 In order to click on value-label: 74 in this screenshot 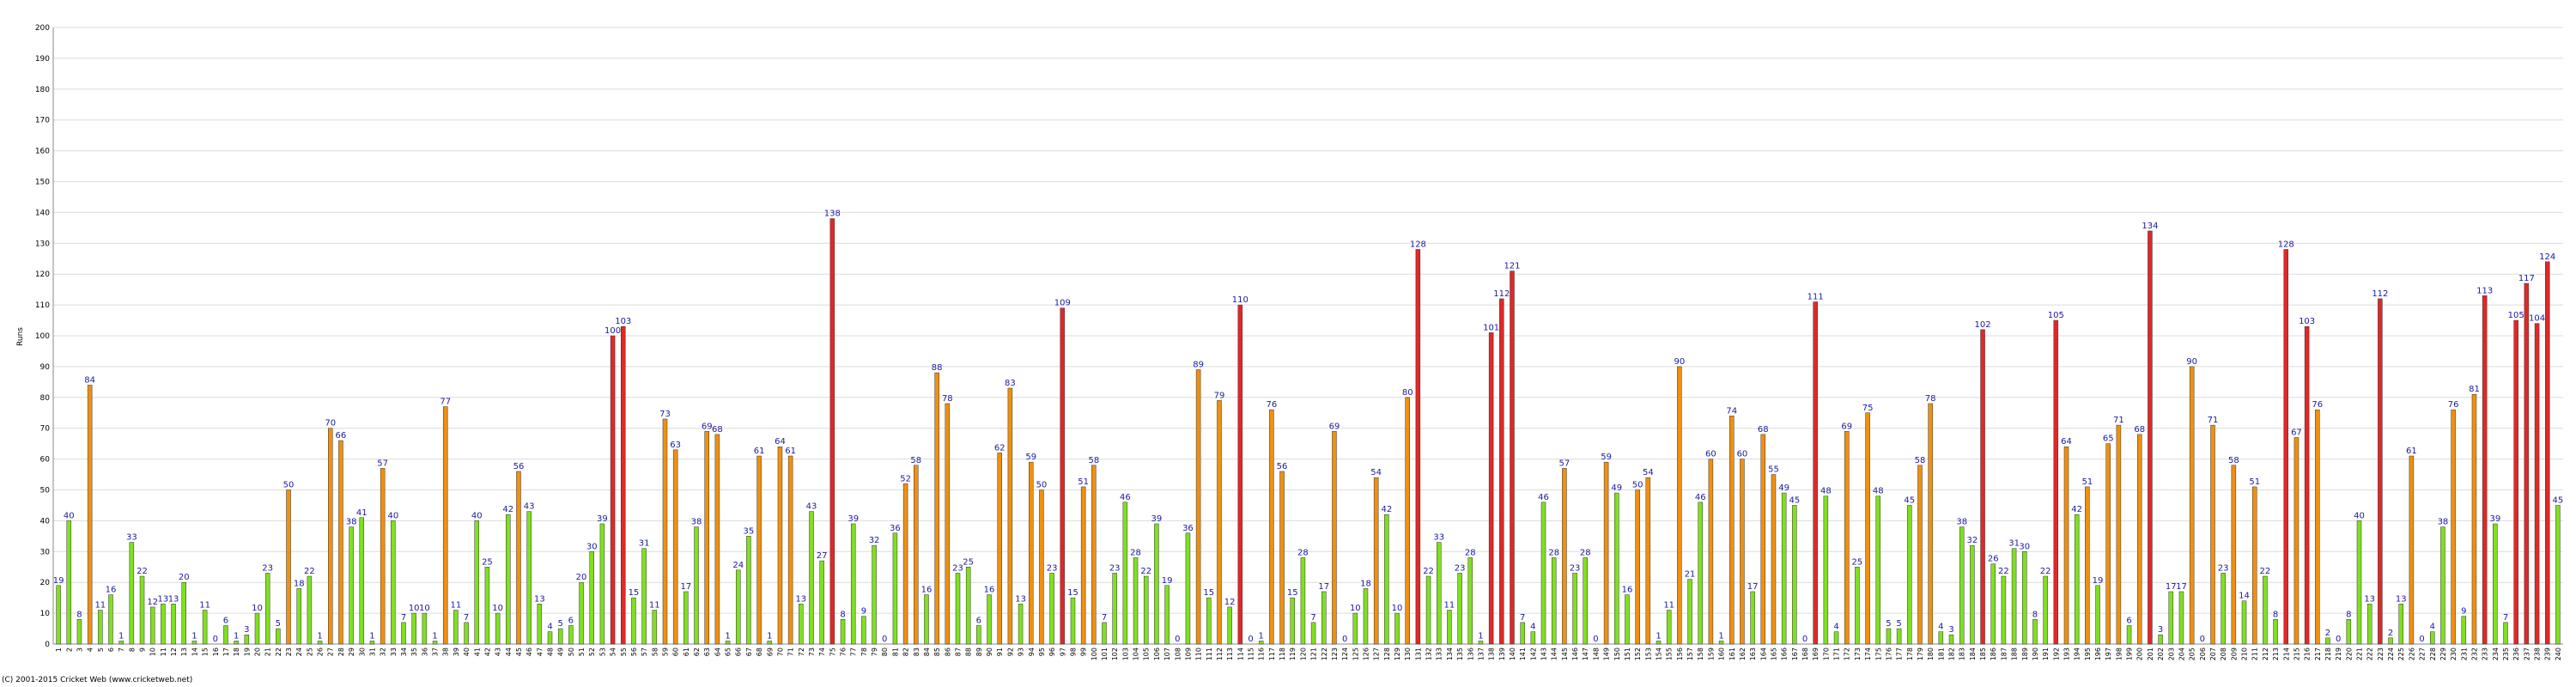, I will do `click(1731, 411)`.